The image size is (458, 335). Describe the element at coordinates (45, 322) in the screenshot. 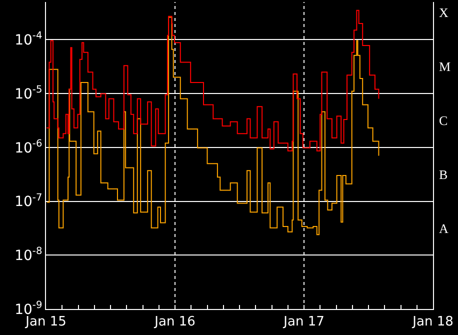

I see `x-tick-label: Jan 15` at that location.